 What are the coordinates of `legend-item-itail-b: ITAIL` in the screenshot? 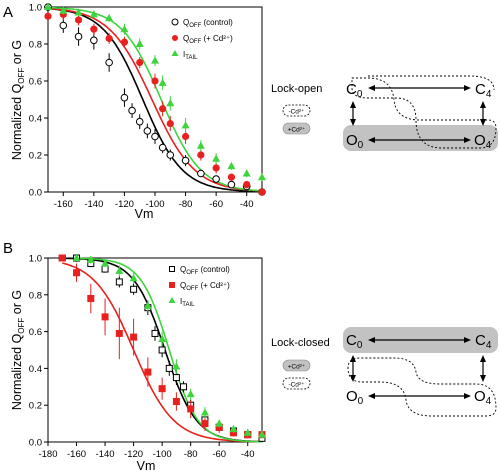 It's located at (181, 302).